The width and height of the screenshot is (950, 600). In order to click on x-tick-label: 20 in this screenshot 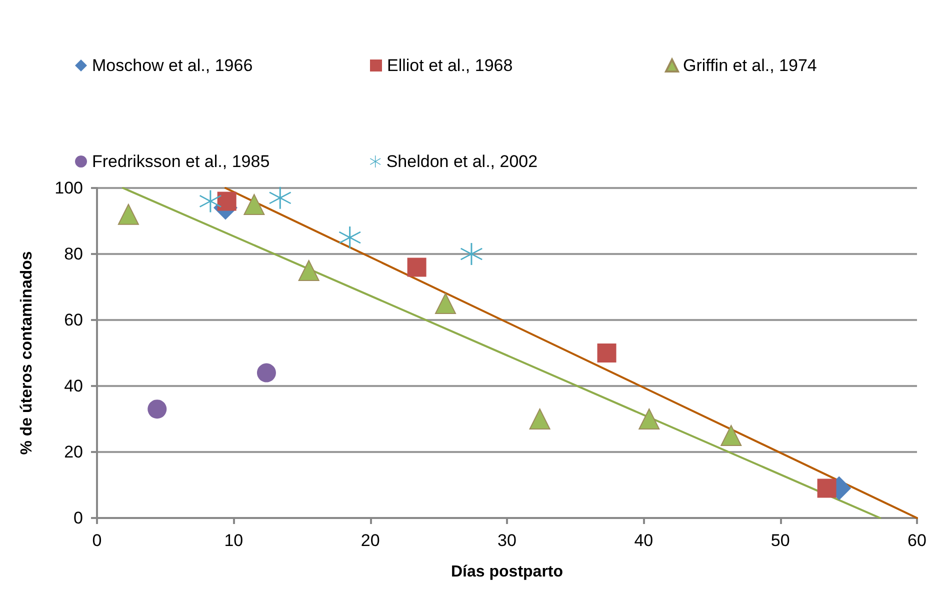, I will do `click(370, 540)`.